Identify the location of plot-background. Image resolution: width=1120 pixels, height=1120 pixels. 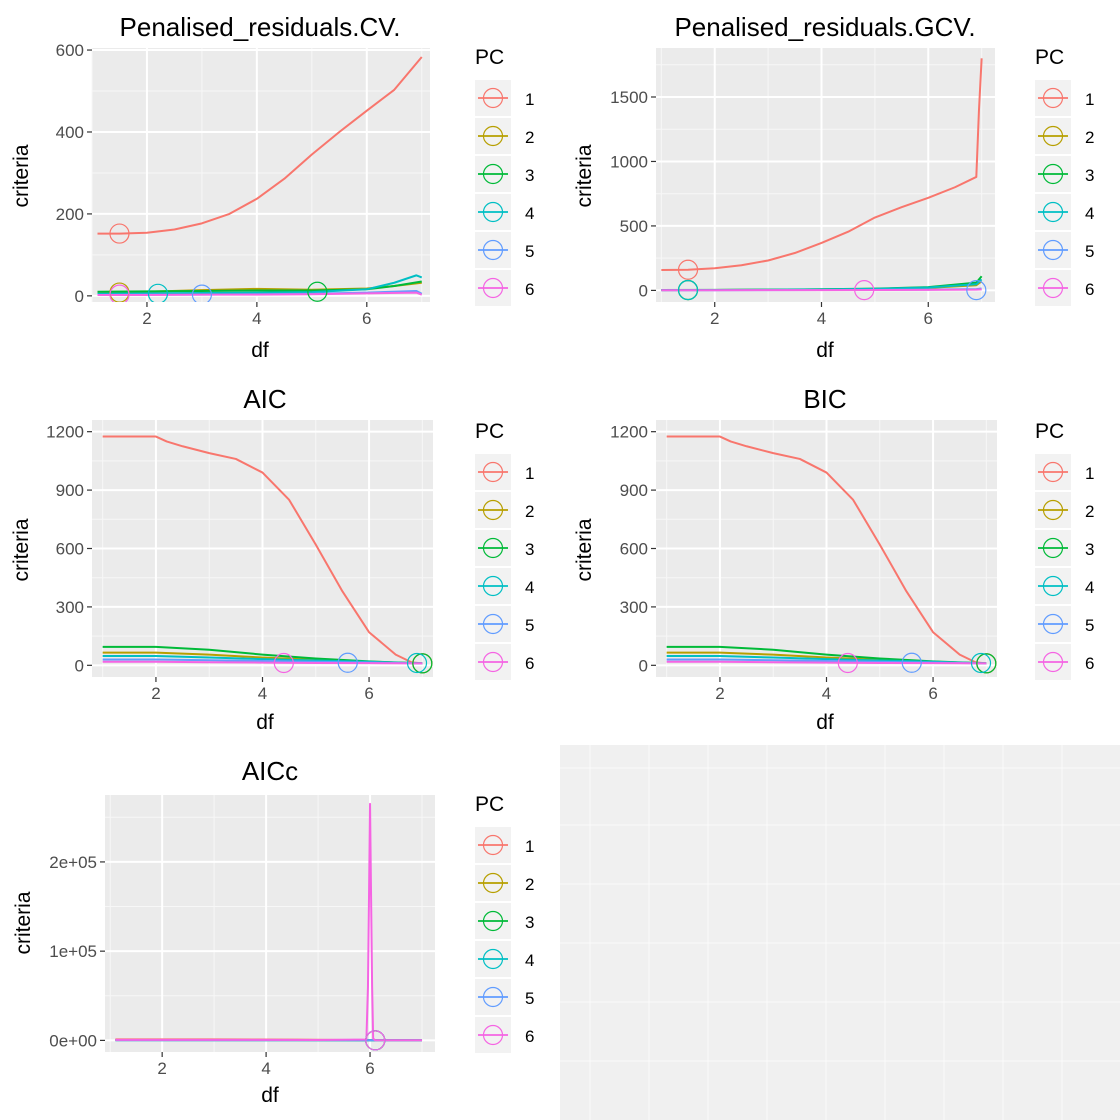
(270, 923).